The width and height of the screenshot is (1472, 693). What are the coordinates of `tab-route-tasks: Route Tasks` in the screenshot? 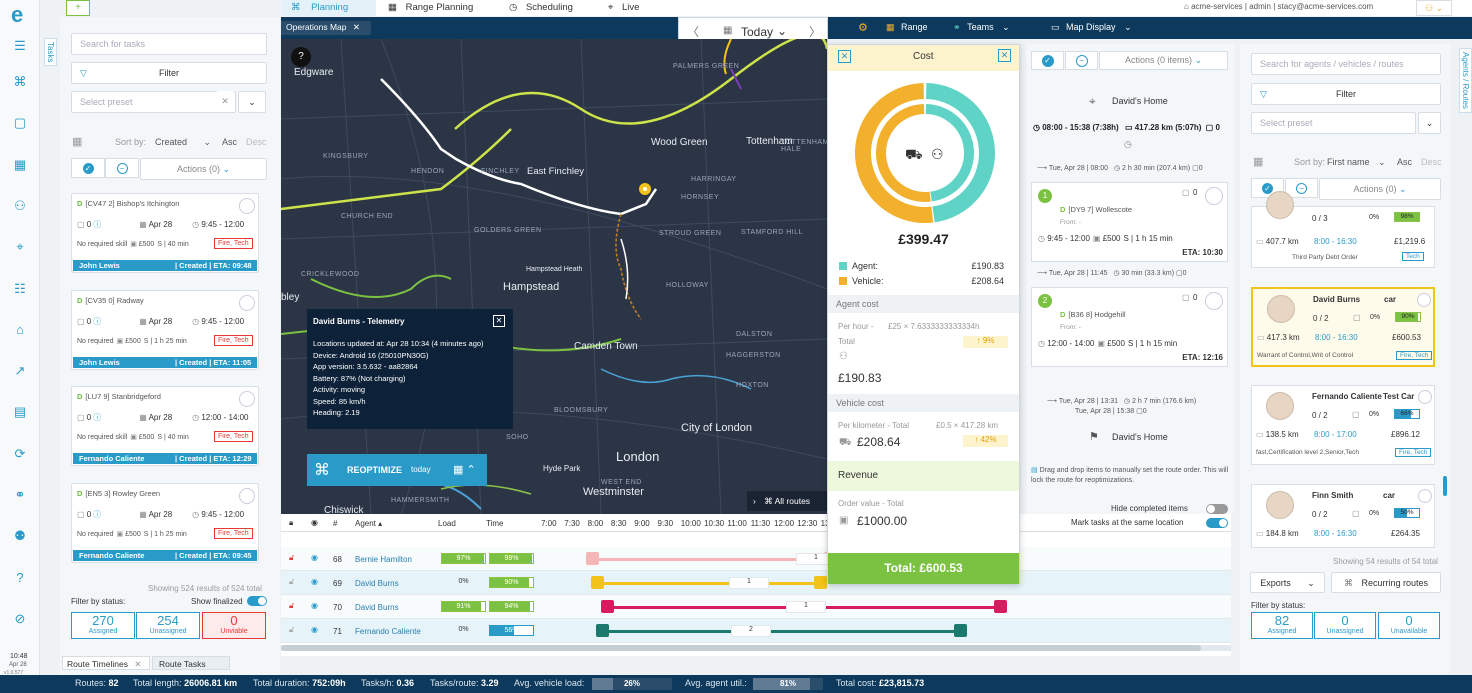 It's located at (191, 663).